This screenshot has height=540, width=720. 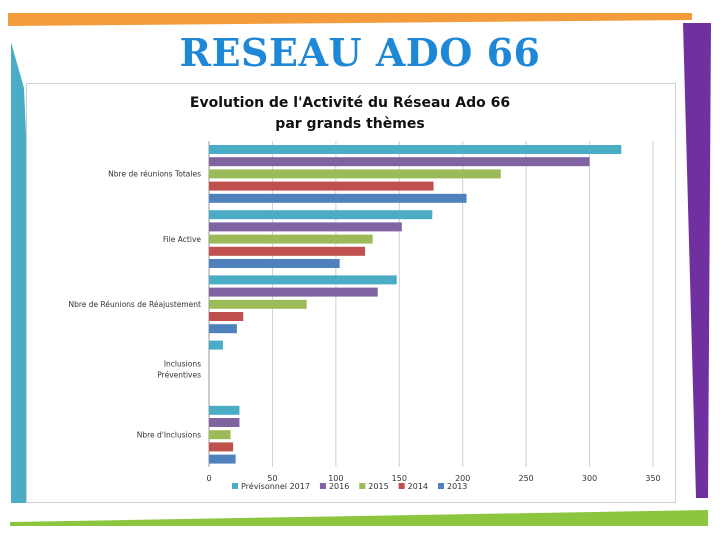 What do you see at coordinates (182, 364) in the screenshot?
I see `category-label: Inclusions` at bounding box center [182, 364].